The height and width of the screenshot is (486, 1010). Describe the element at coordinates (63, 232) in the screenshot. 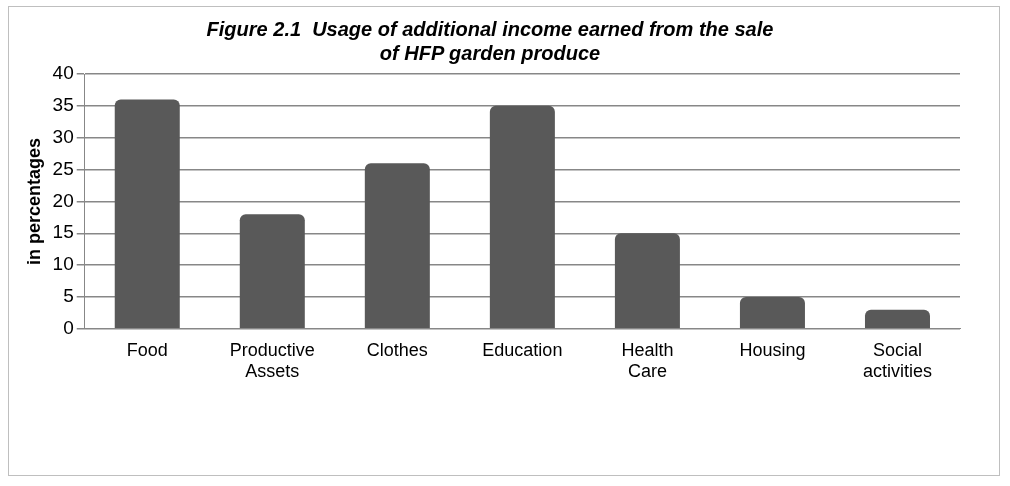

I see `y-tick-label: 15` at that location.